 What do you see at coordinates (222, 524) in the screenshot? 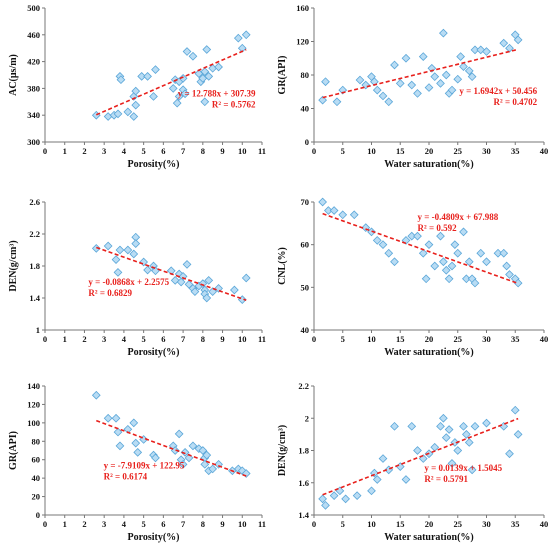
I see `x-tick-label: 9` at bounding box center [222, 524].